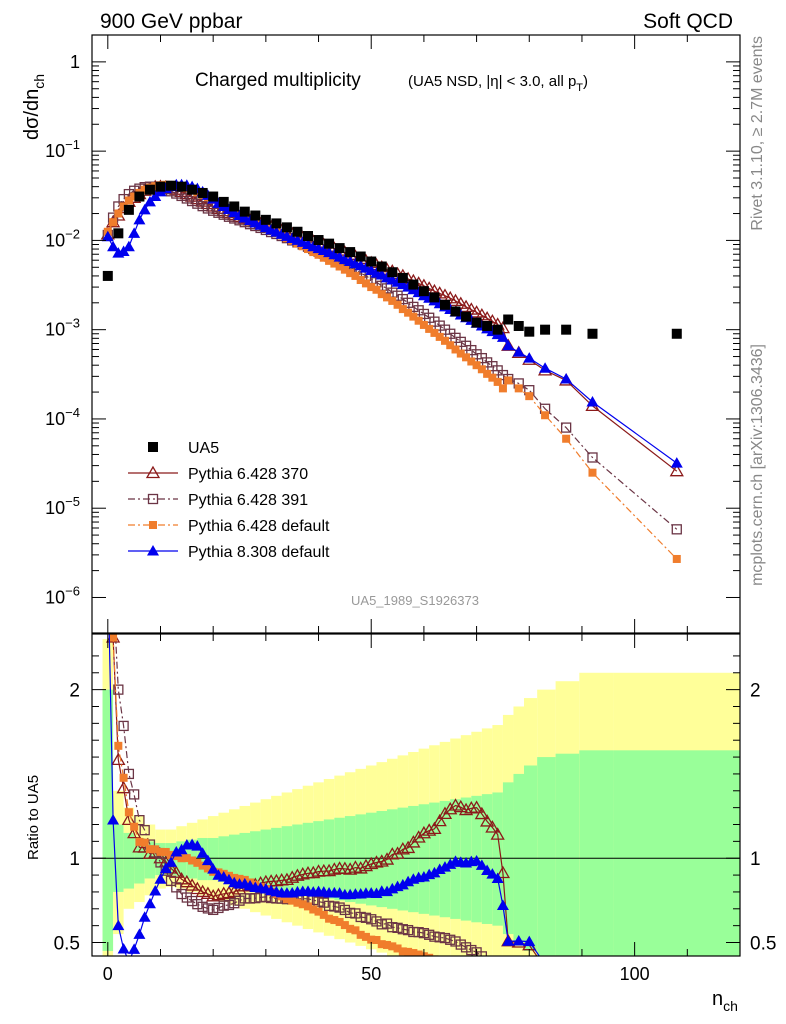 This screenshot has width=786, height=1024. I want to click on side-label-top: Rivet 3.1.10, ≥ 2.7M events, so click(757, 133).